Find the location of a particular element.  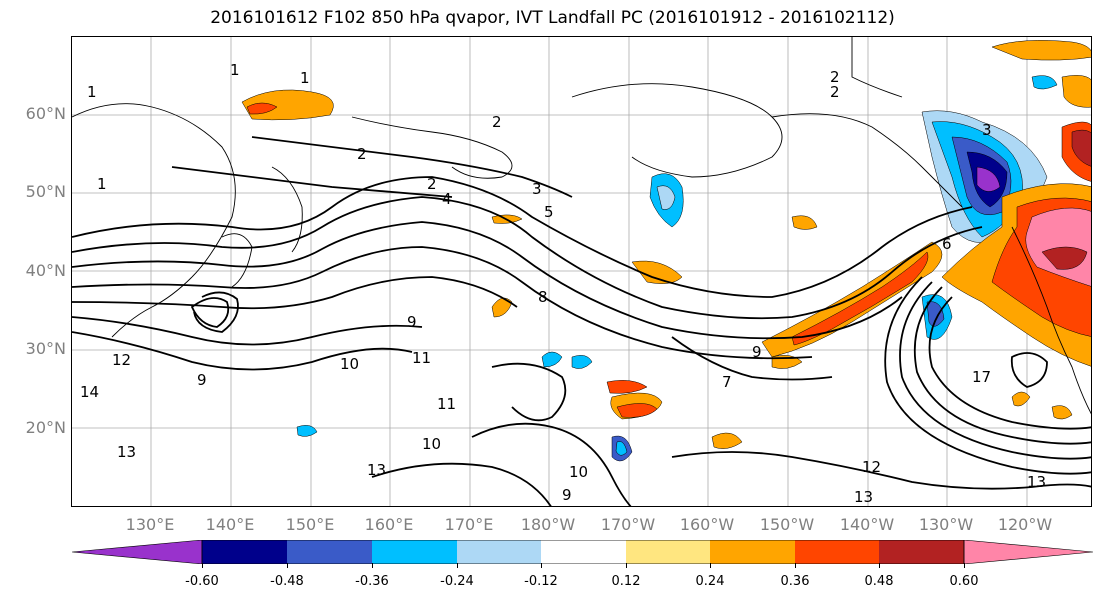

colorbar is located at coordinates (583, 552).